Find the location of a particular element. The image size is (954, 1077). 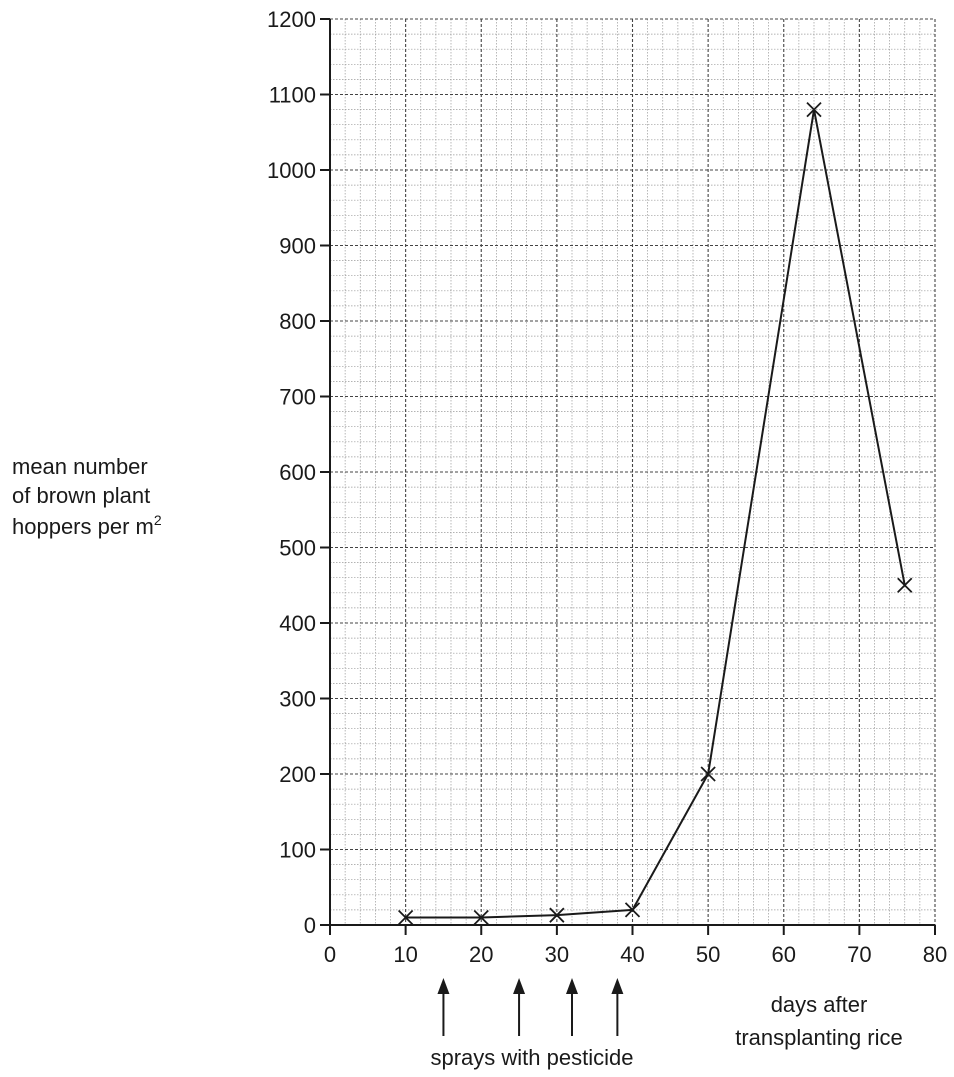

y-axis-label-superscript: 2 is located at coordinates (158, 520).